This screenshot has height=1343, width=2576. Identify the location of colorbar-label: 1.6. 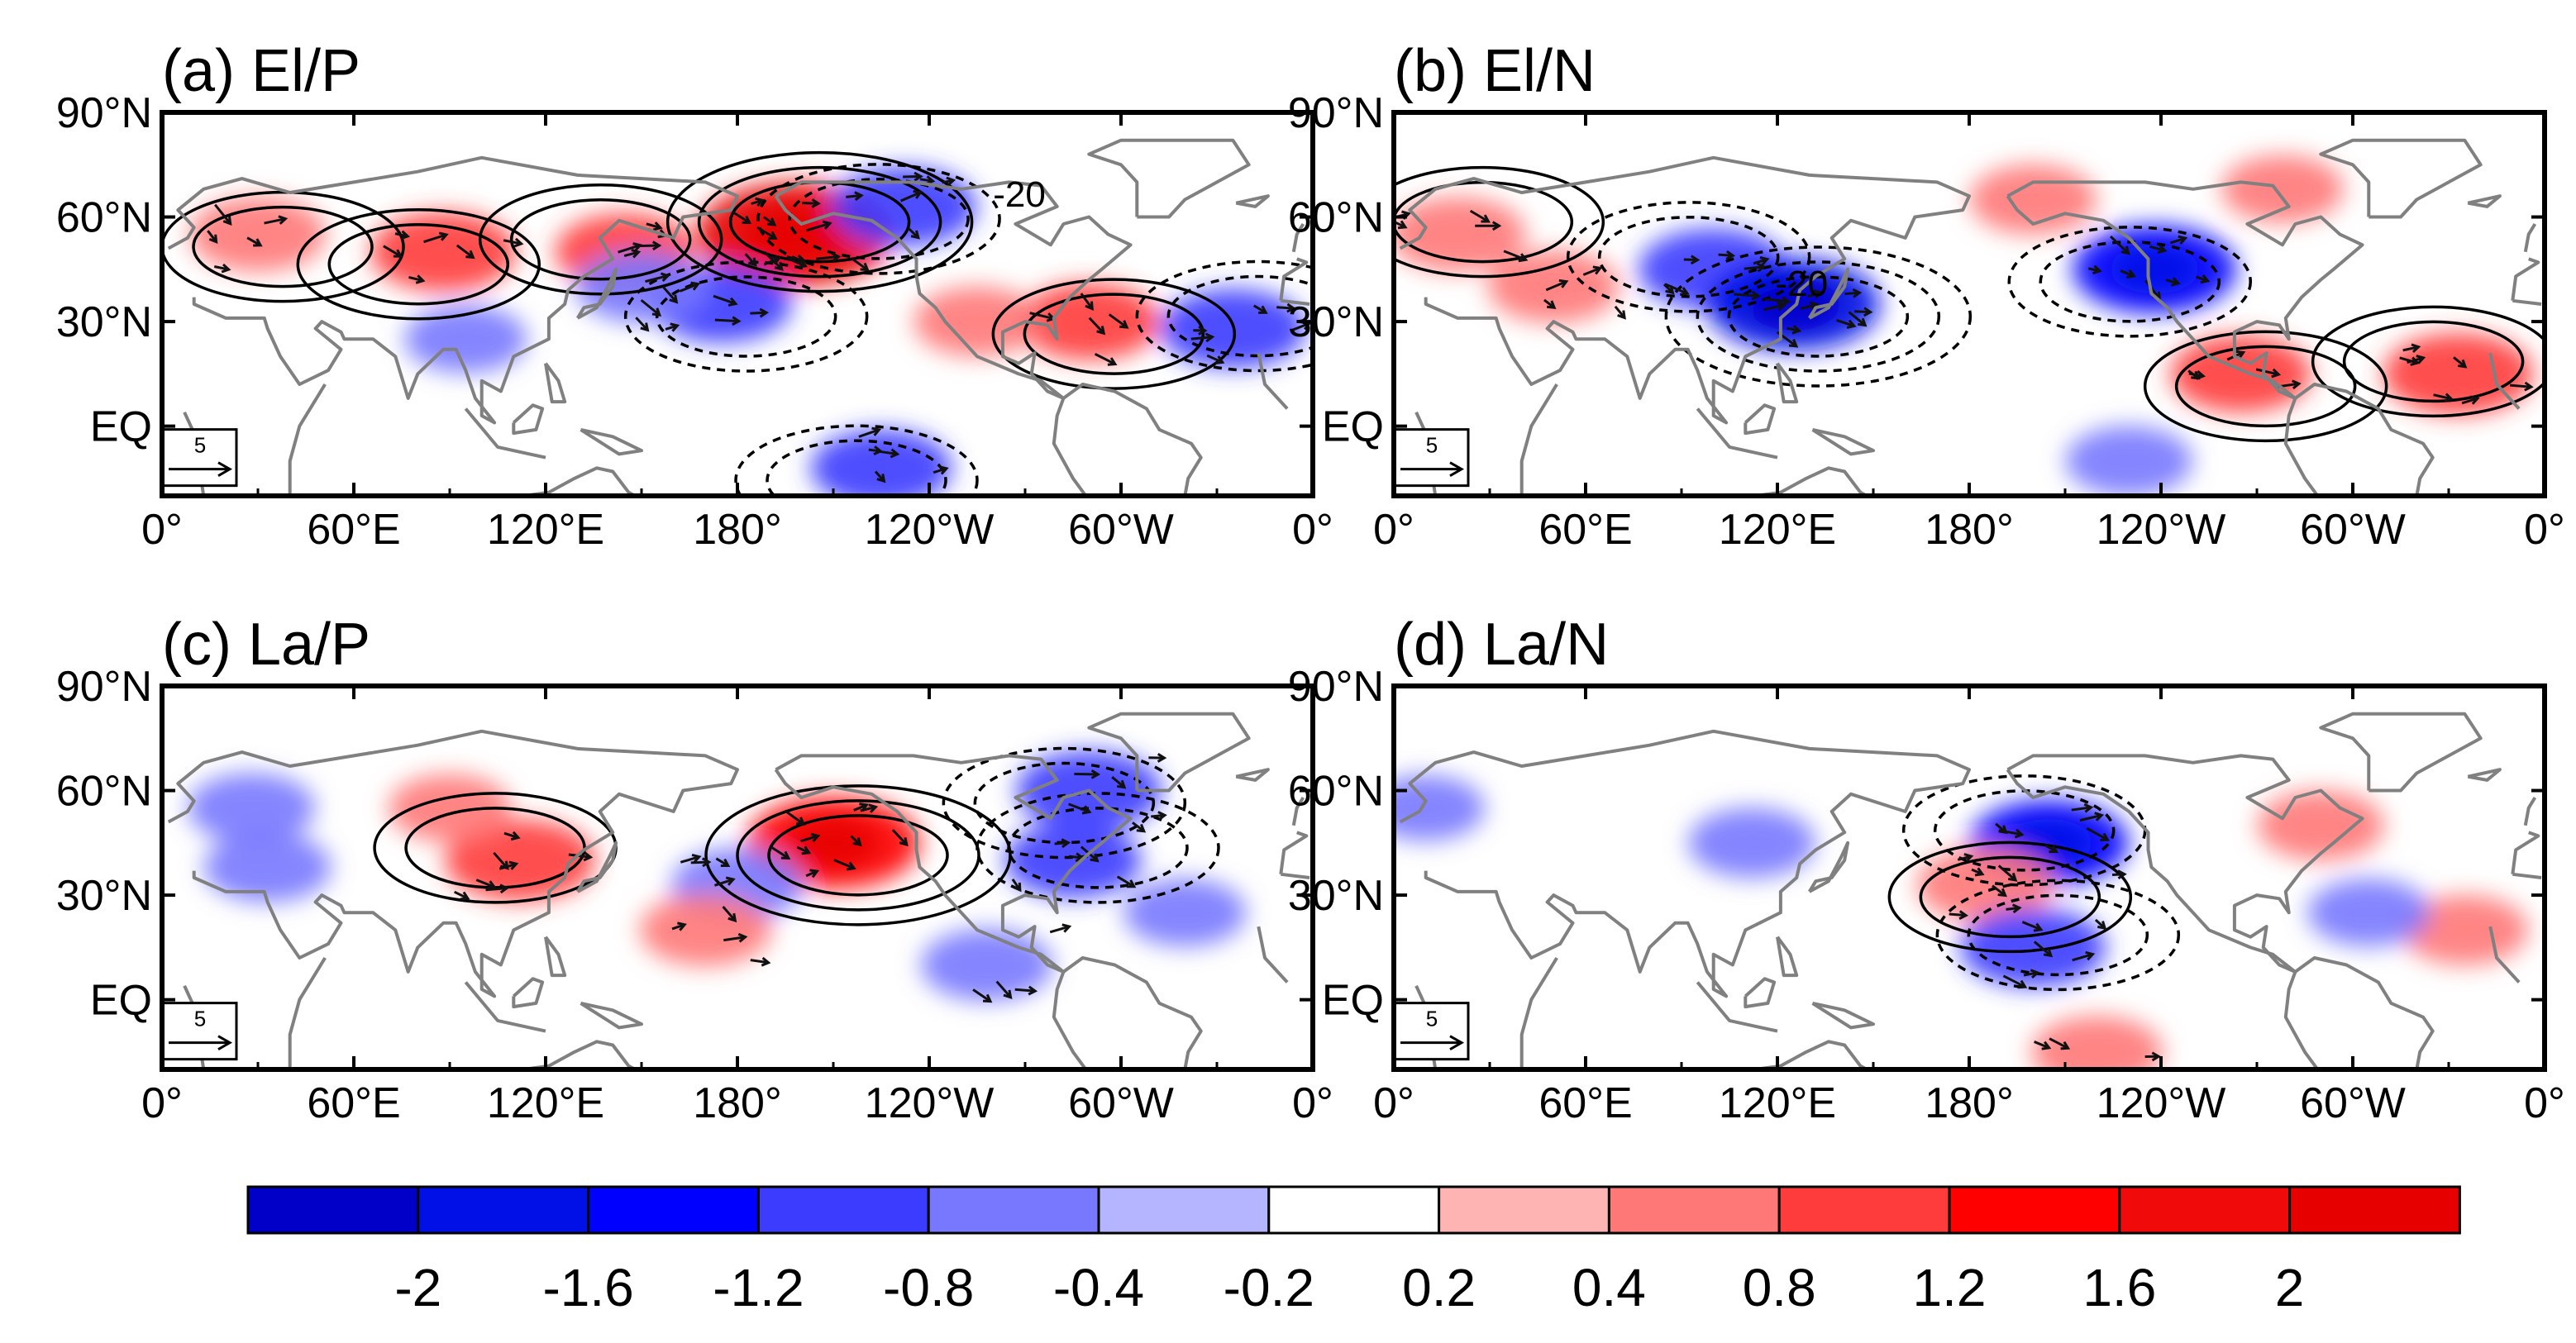
(2119, 1287).